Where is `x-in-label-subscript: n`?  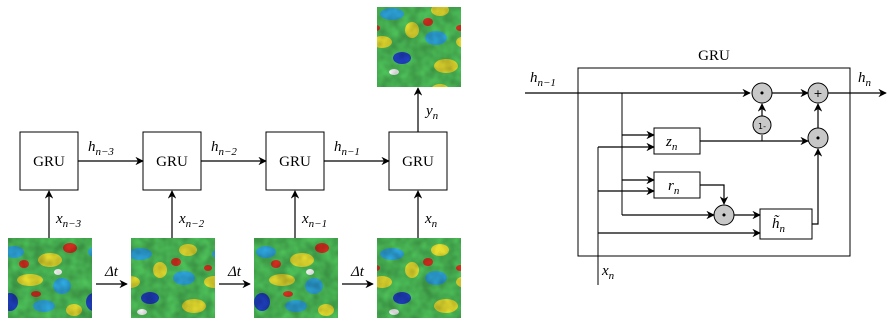
x-in-label-subscript: n is located at coordinates (612, 276).